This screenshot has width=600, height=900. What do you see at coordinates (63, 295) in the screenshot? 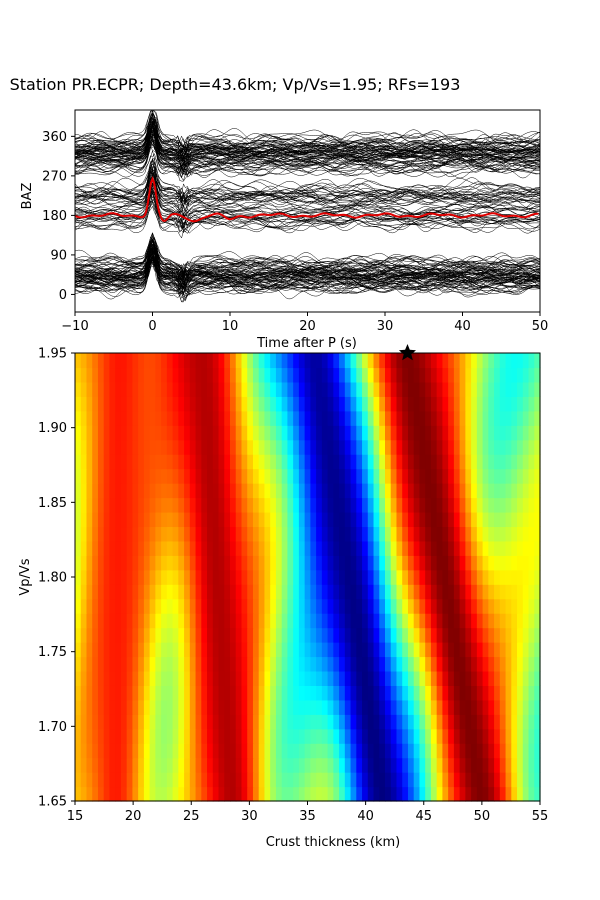
I see `traces-y-tick-label: 0` at bounding box center [63, 295].